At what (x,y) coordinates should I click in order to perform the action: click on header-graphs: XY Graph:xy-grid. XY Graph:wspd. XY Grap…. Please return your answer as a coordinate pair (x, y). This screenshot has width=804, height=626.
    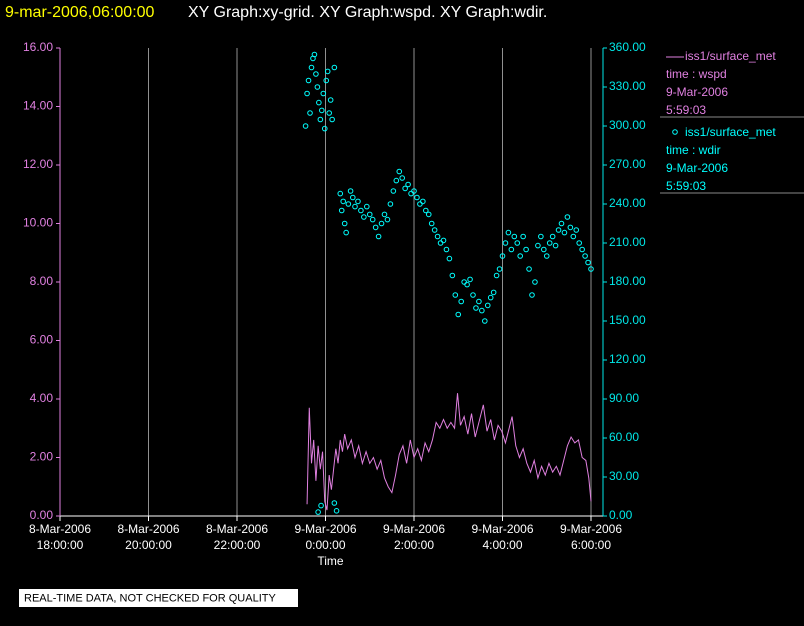
    Looking at the image, I should click on (367, 12).